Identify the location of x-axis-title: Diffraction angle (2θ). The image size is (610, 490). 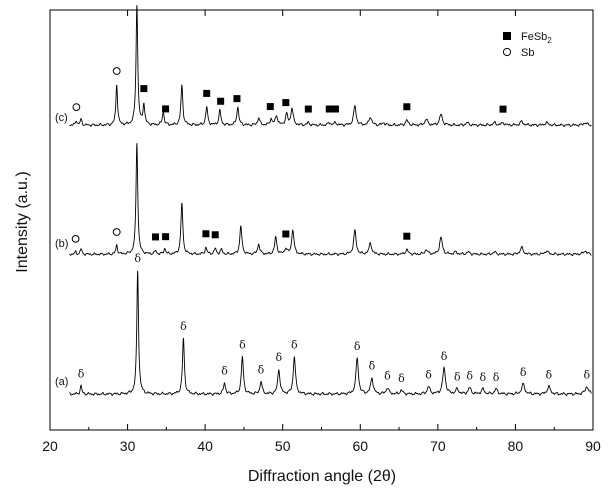
(322, 476).